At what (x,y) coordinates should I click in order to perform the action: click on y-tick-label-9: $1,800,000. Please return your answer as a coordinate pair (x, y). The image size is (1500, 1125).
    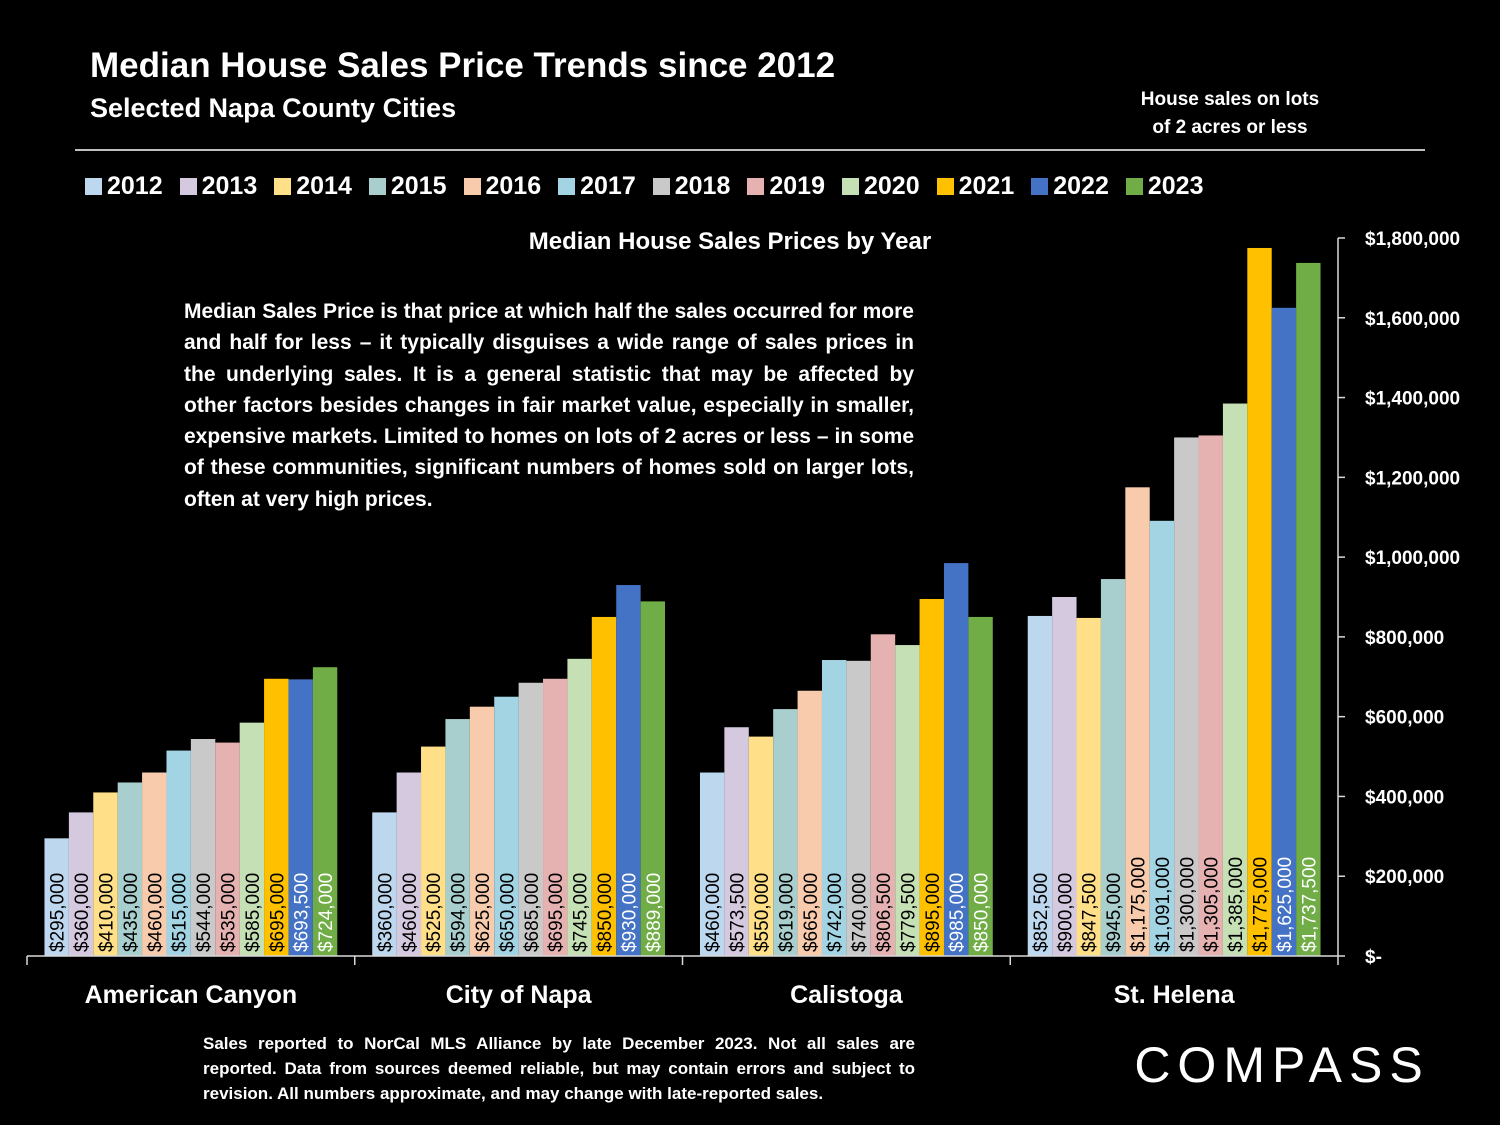
    Looking at the image, I should click on (1412, 239).